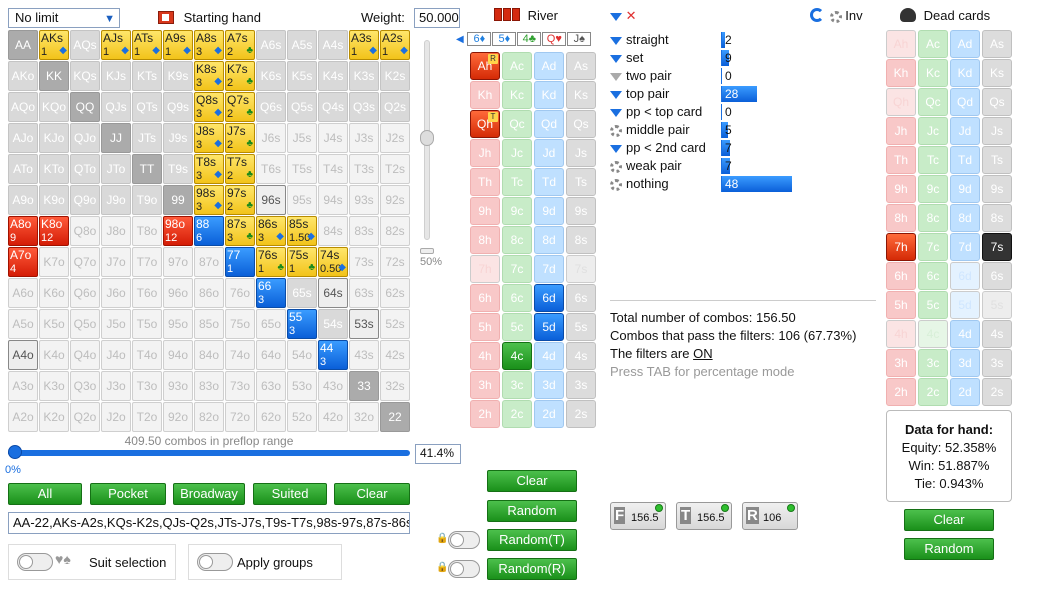 This screenshot has width=1039, height=600. What do you see at coordinates (271, 107) in the screenshot?
I see `hand-cell-q6s: Q6s` at bounding box center [271, 107].